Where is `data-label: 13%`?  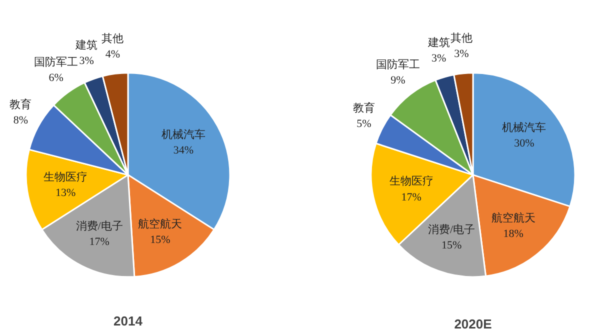
data-label: 13% is located at coordinates (65, 193).